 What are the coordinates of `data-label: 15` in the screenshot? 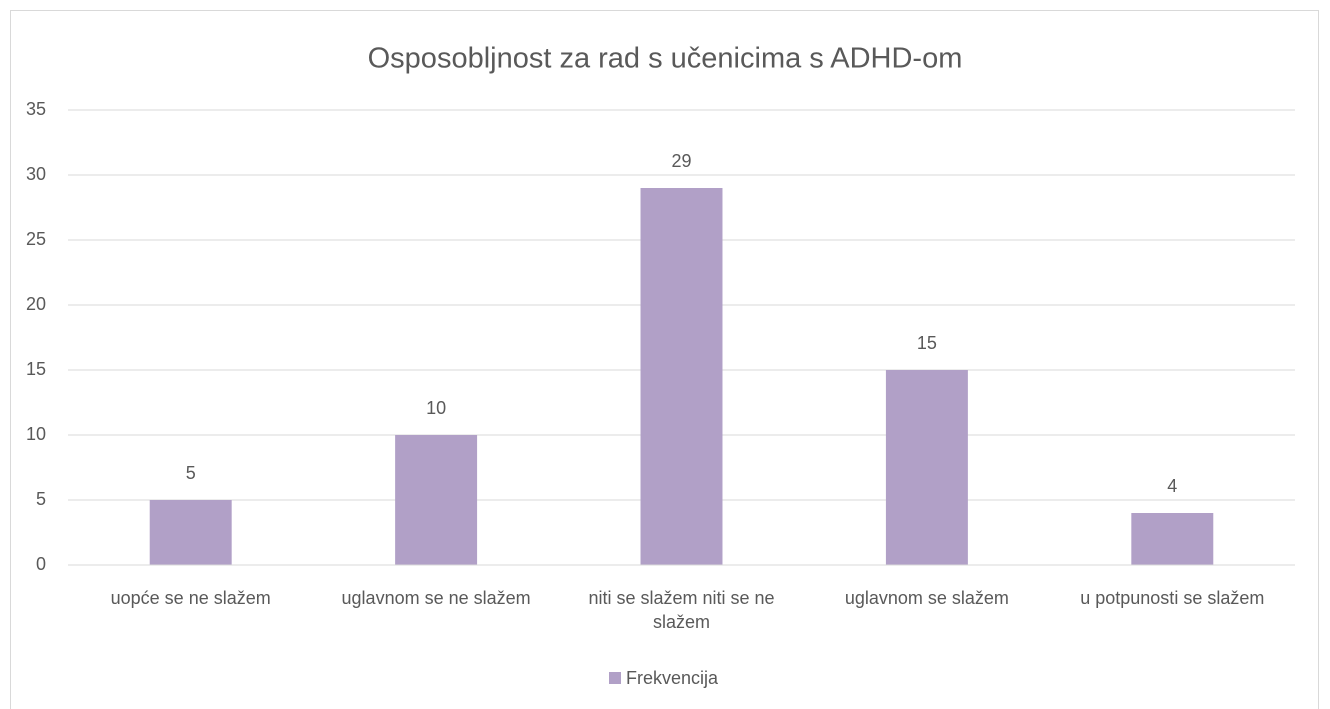 It's located at (927, 343).